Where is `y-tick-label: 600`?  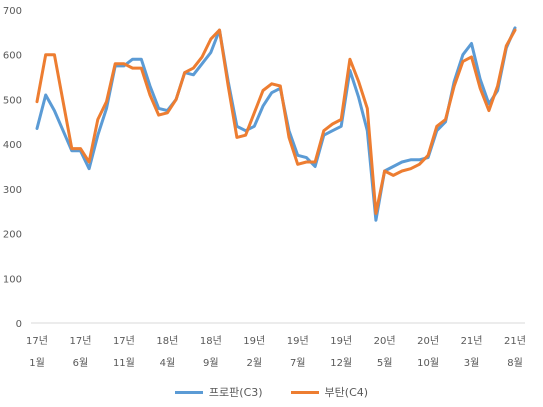 y-tick-label: 600 is located at coordinates (12, 56).